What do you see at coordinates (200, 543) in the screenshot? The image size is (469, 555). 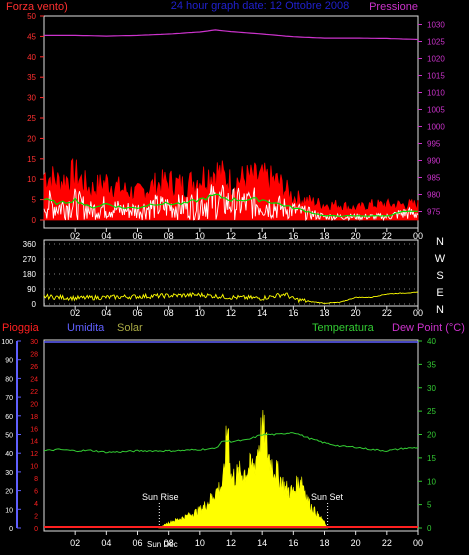 I see `bottom-x-axis-tick-label: 10` at bounding box center [200, 543].